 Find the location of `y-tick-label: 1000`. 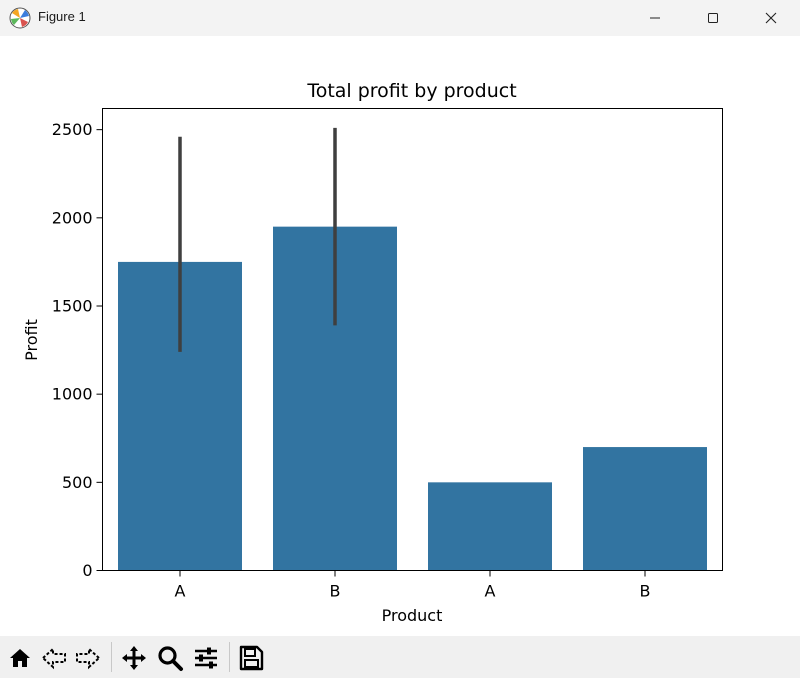

y-tick-label: 1000 is located at coordinates (72, 394).